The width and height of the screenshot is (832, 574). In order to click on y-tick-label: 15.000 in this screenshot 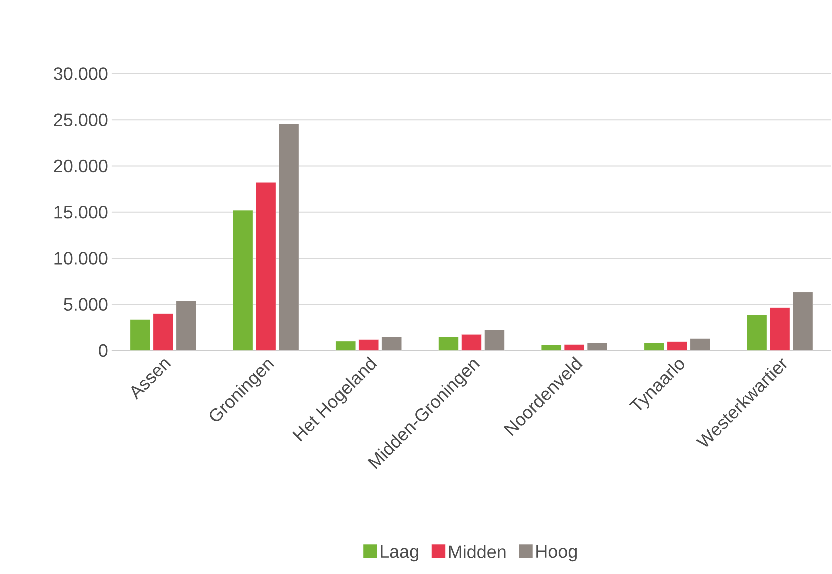, I will do `click(81, 212)`.